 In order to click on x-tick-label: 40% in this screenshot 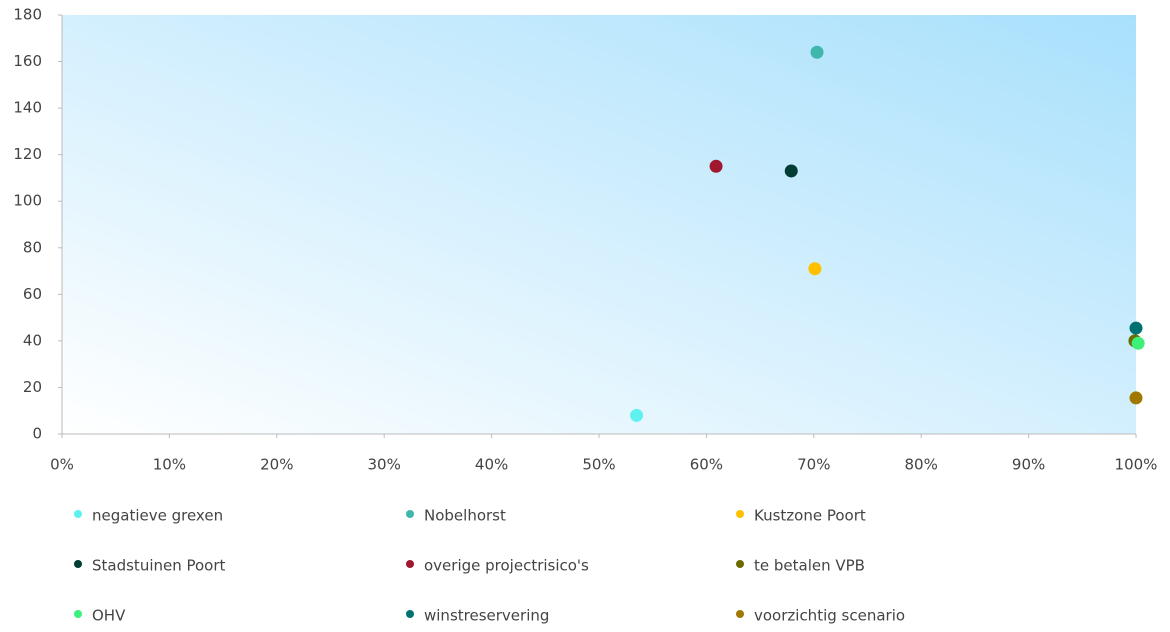, I will do `click(491, 465)`.